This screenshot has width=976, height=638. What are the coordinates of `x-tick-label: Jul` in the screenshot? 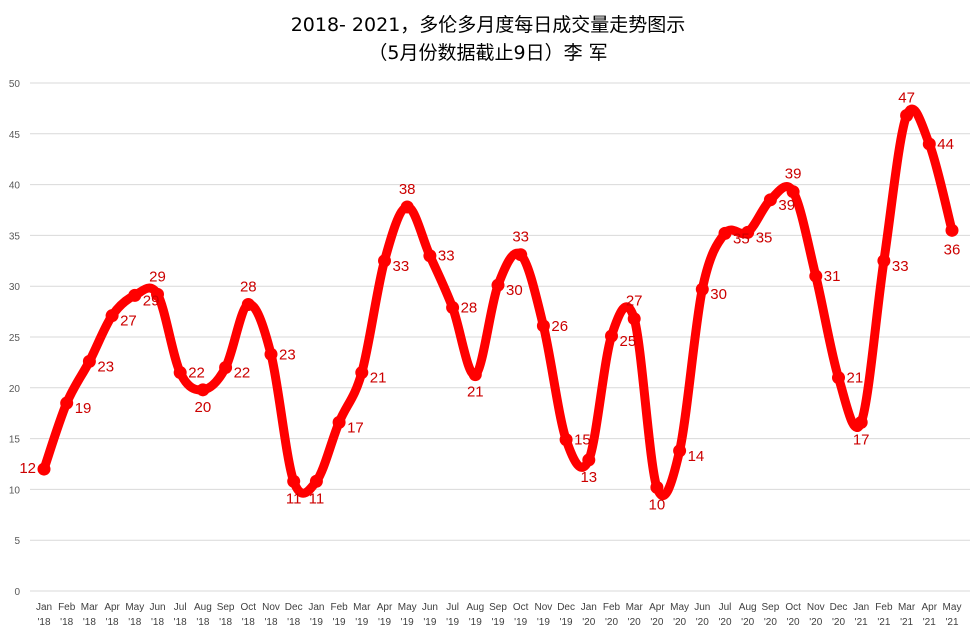 It's located at (180, 607).